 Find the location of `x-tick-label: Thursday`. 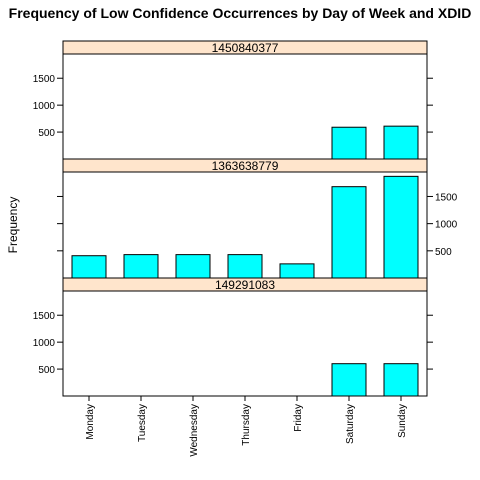

x-tick-label: Thursday is located at coordinates (246, 425).